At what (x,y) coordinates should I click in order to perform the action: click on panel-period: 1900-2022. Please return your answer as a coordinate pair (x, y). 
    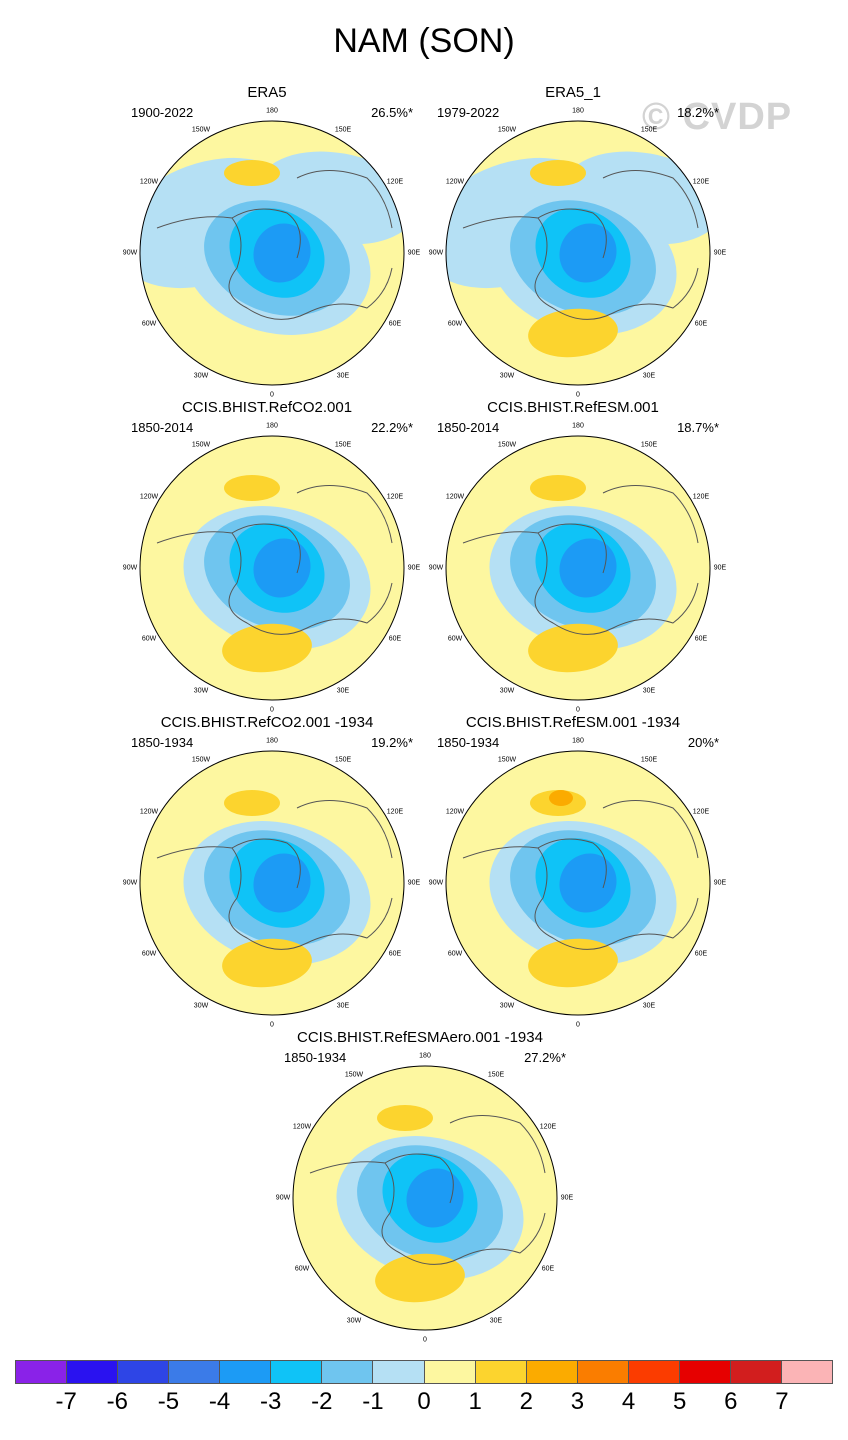
    Looking at the image, I should click on (162, 112).